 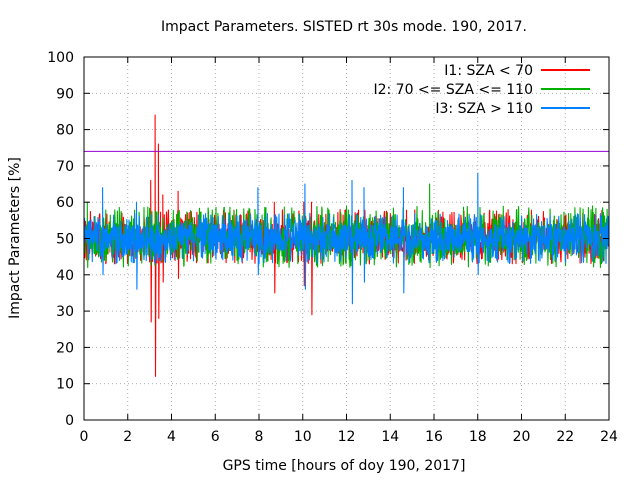 What do you see at coordinates (390, 437) in the screenshot?
I see `x-tick-label: 14` at bounding box center [390, 437].